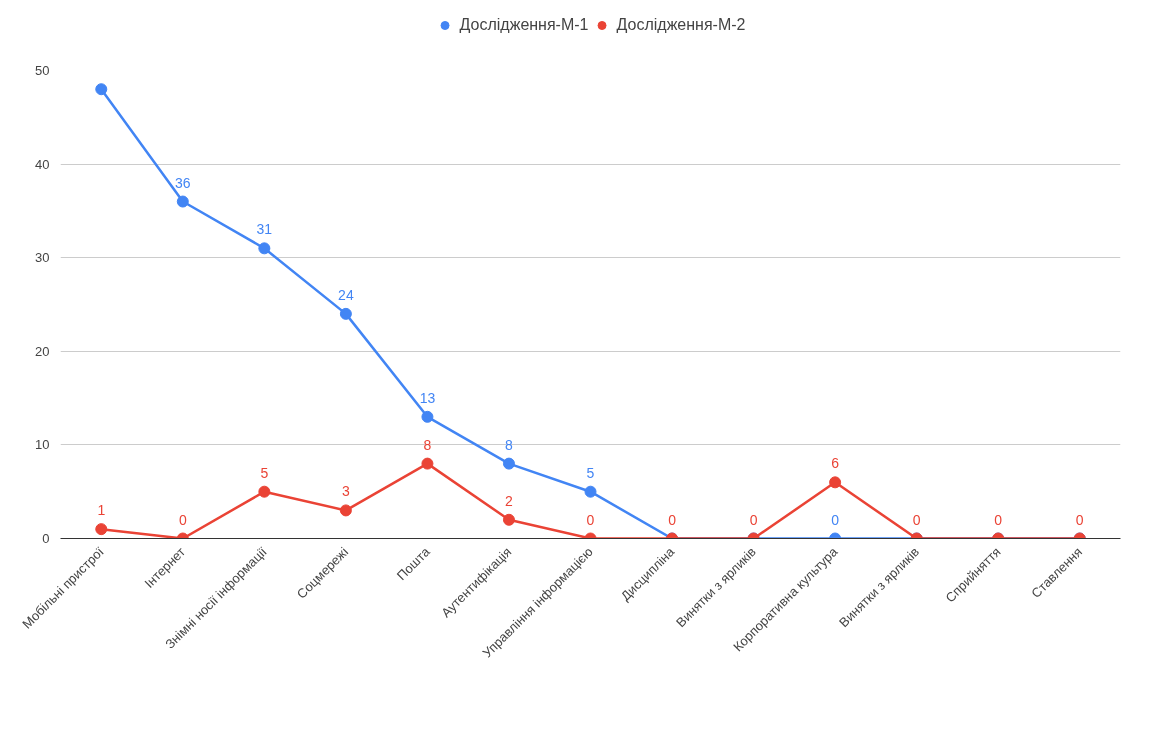  I want to click on y-tick-label: 10, so click(42, 445).